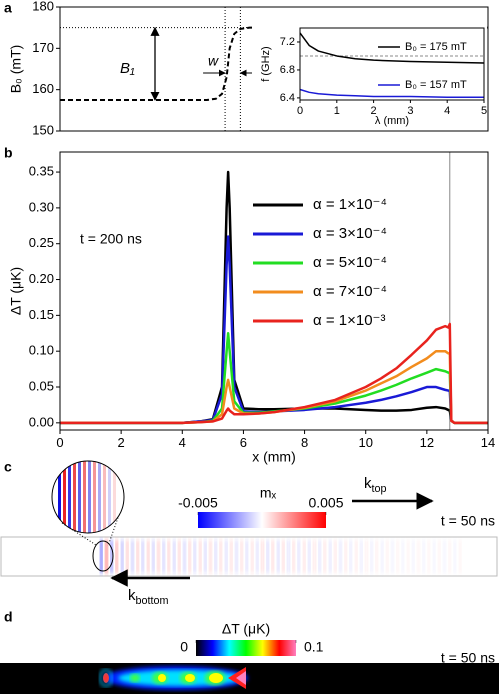 Image resolution: width=499 pixels, height=694 pixels. I want to click on x-tick-label: 14, so click(488, 442).